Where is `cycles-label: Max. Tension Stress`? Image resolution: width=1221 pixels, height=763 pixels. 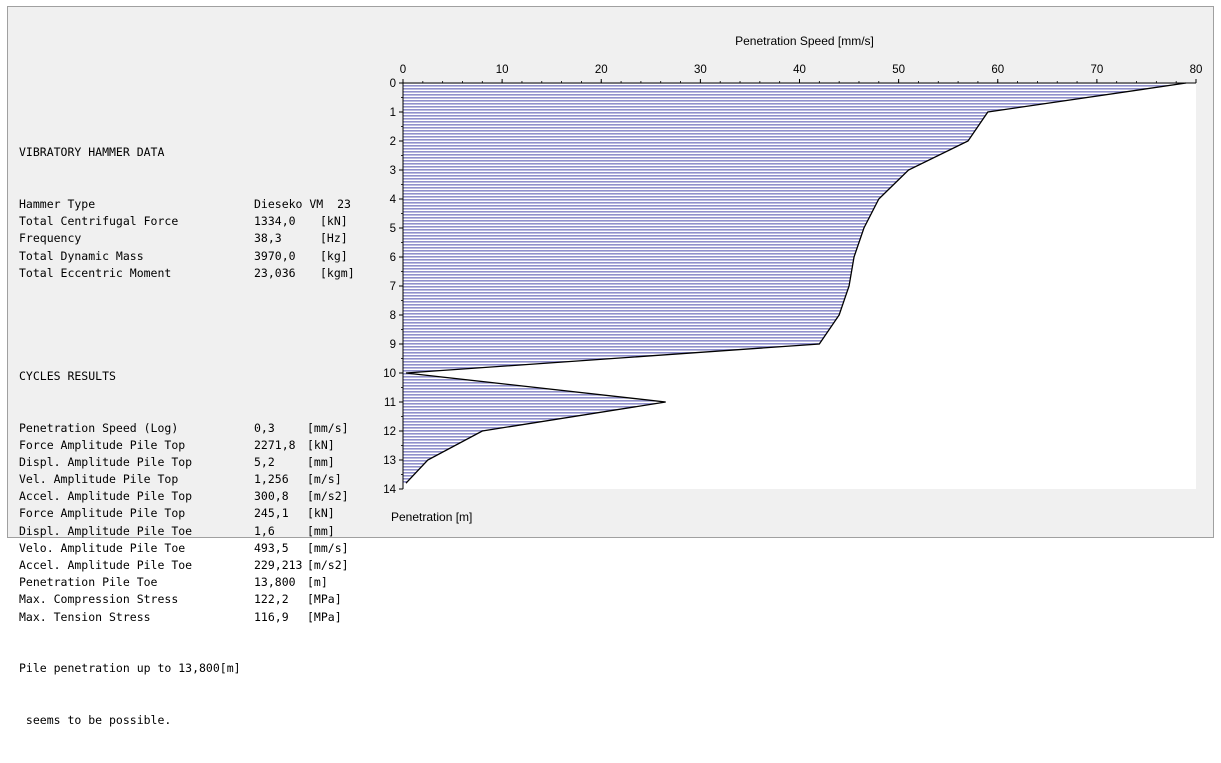 cycles-label: Max. Tension Stress is located at coordinates (85, 616).